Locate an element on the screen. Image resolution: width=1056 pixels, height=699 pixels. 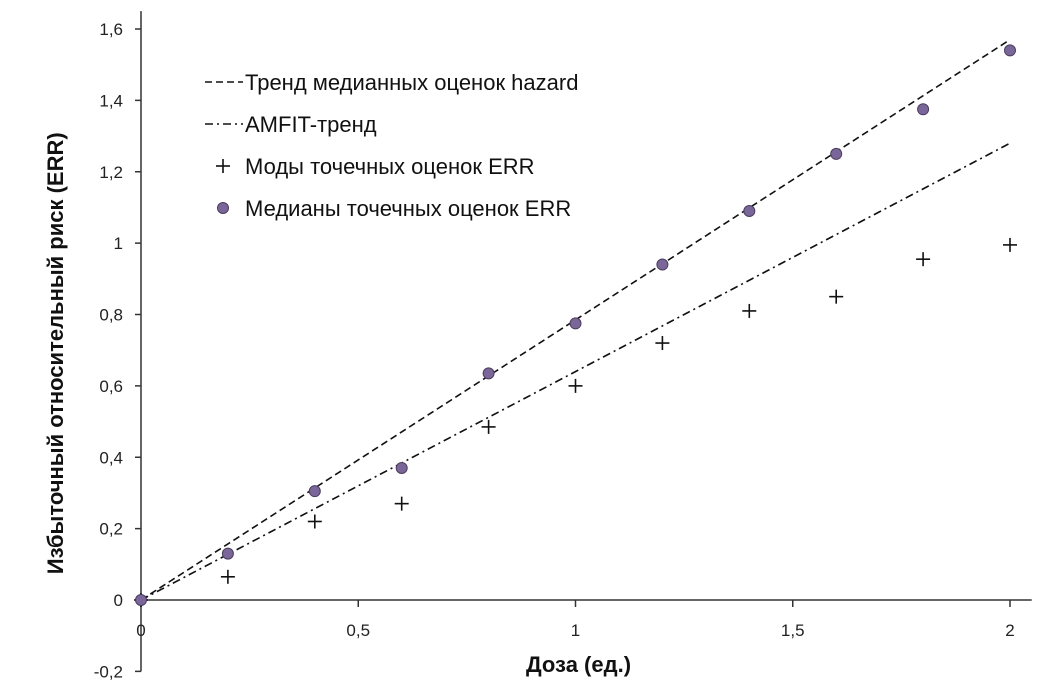
legend-swatch-circle is located at coordinates (223, 208).